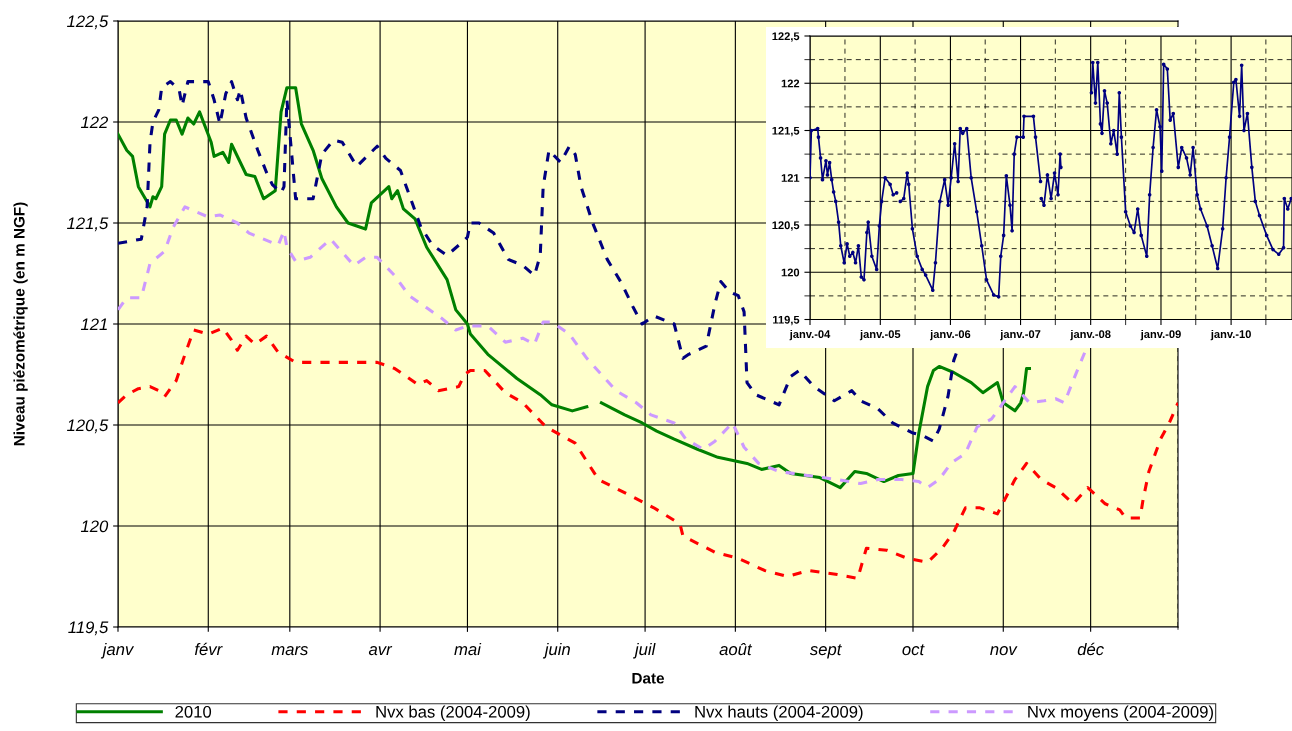 Image resolution: width=1292 pixels, height=731 pixels. What do you see at coordinates (913, 650) in the screenshot?
I see `x-tick-label: oct` at bounding box center [913, 650].